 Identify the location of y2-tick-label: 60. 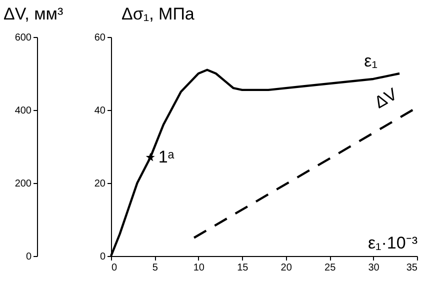
(100, 38).